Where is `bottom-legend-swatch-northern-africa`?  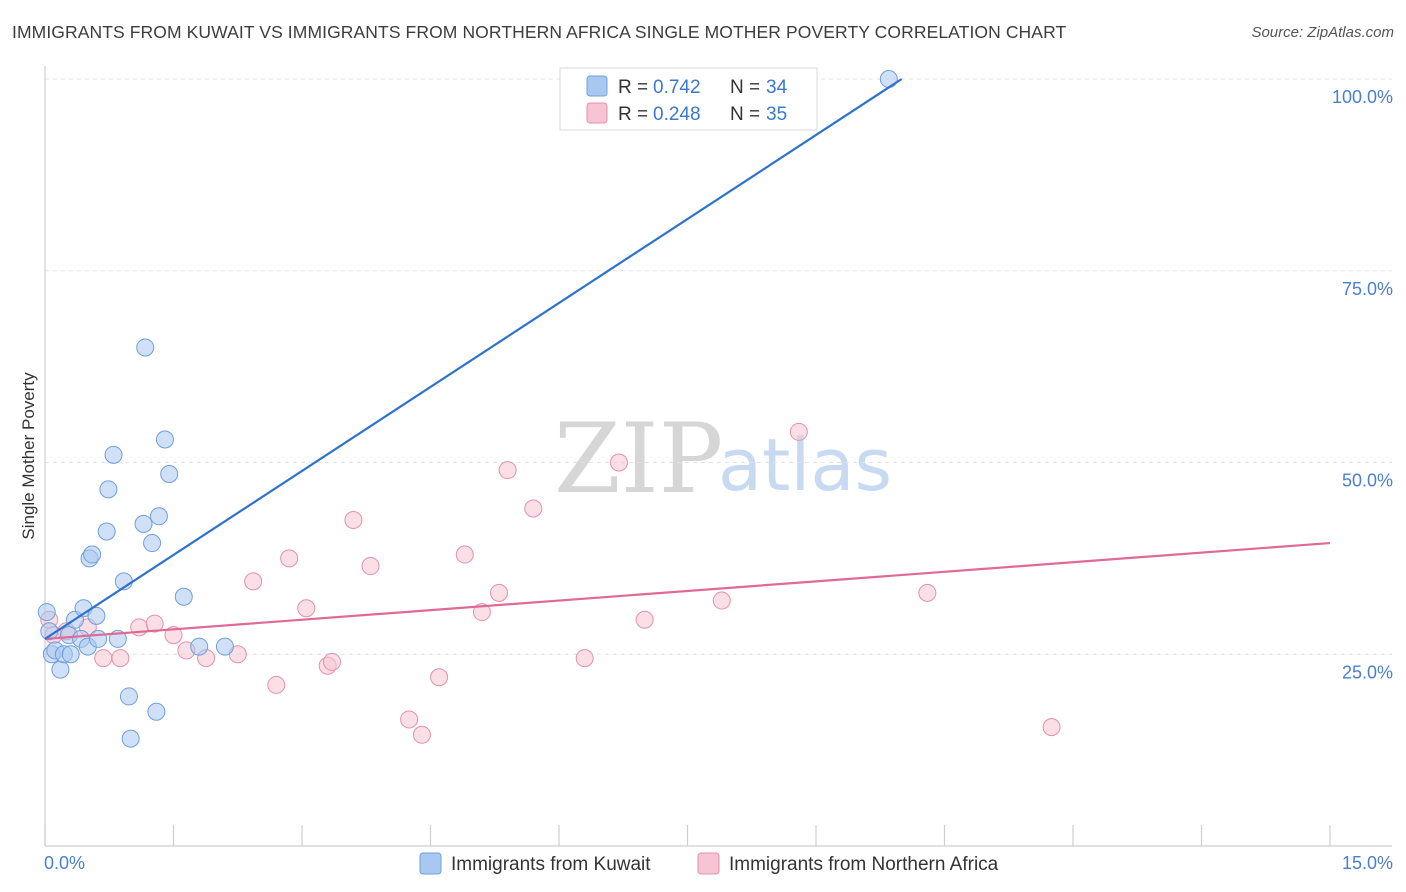 bottom-legend-swatch-northern-africa is located at coordinates (708, 863).